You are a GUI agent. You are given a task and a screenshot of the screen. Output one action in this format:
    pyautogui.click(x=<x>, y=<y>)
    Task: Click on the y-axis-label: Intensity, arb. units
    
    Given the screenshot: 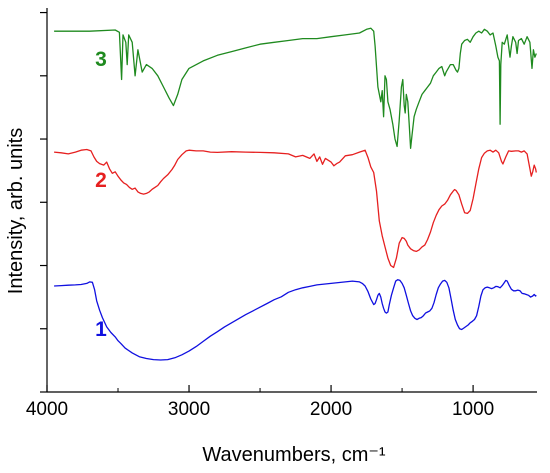 What is the action you would take?
    pyautogui.click(x=16, y=211)
    